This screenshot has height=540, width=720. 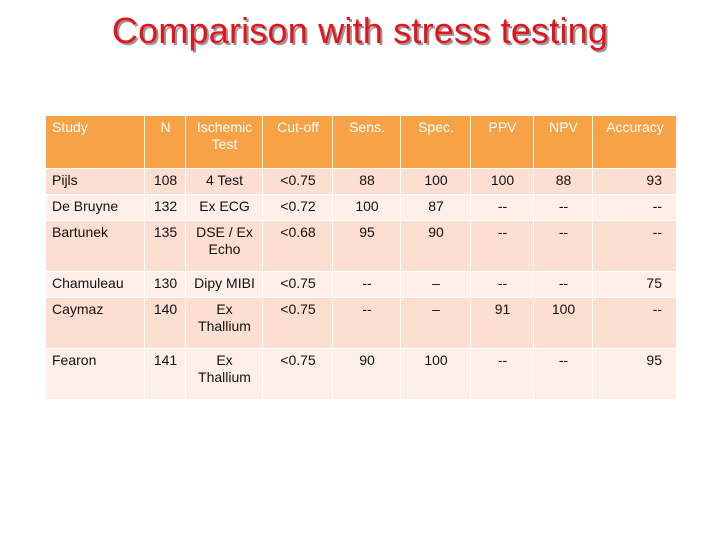 What do you see at coordinates (165, 323) in the screenshot?
I see `cell-n: 140` at bounding box center [165, 323].